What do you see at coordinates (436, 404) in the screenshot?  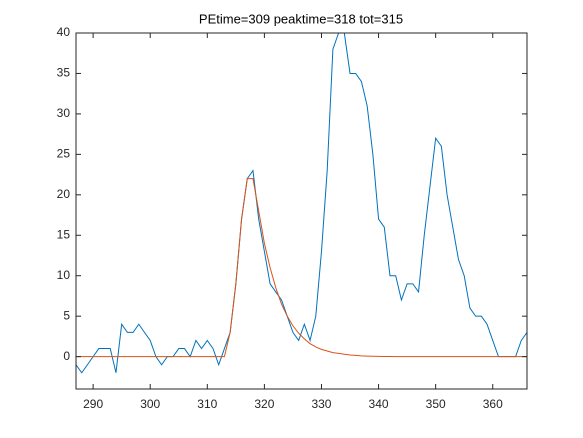 I see `x-tick-label: 350` at bounding box center [436, 404].